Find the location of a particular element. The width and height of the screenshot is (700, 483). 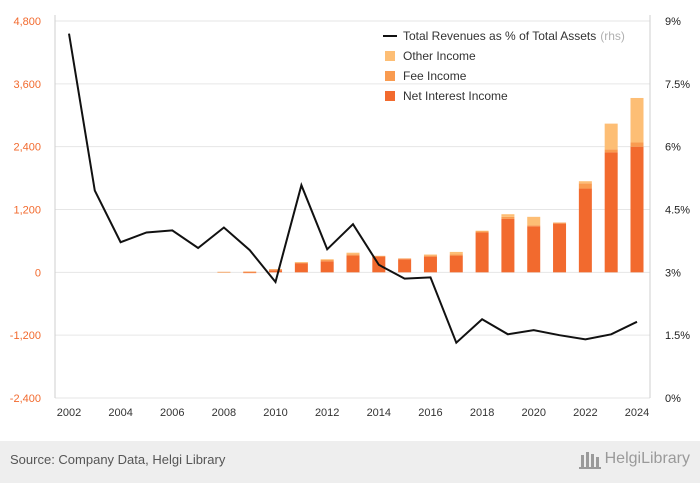

bar-fee-income-2018 is located at coordinates (482, 232).